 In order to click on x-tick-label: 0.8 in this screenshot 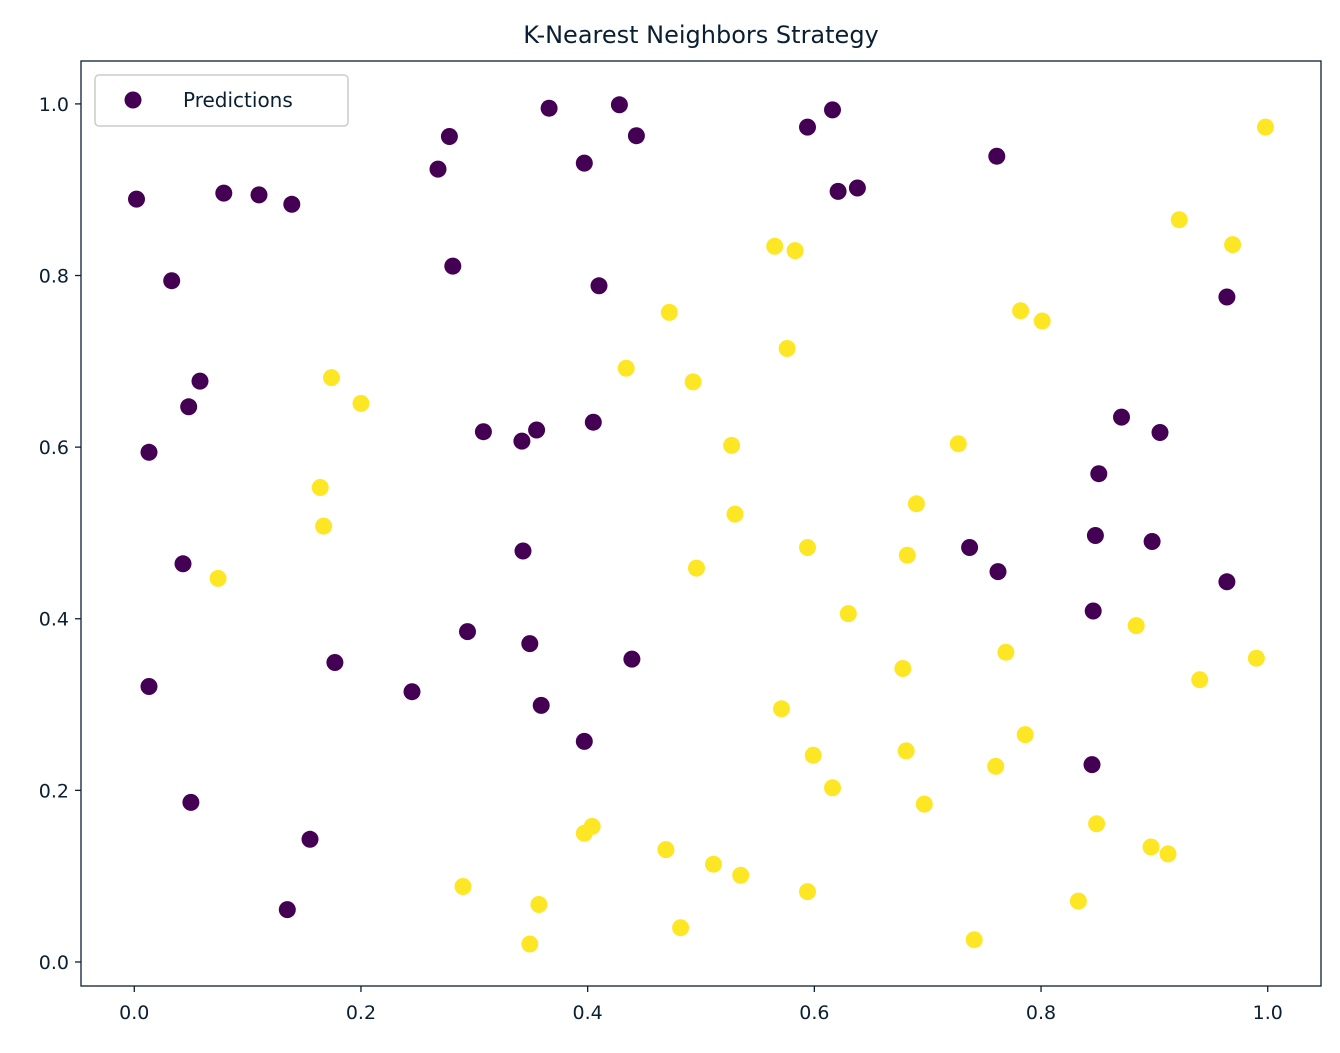, I will do `click(1041, 1013)`.